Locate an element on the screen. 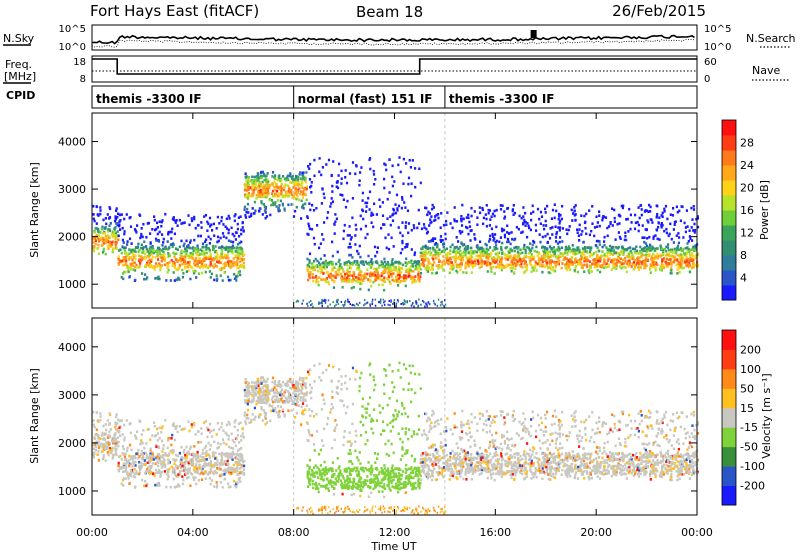 This screenshot has height=554, width=800. colorbar-swatch is located at coordinates (729, 203).